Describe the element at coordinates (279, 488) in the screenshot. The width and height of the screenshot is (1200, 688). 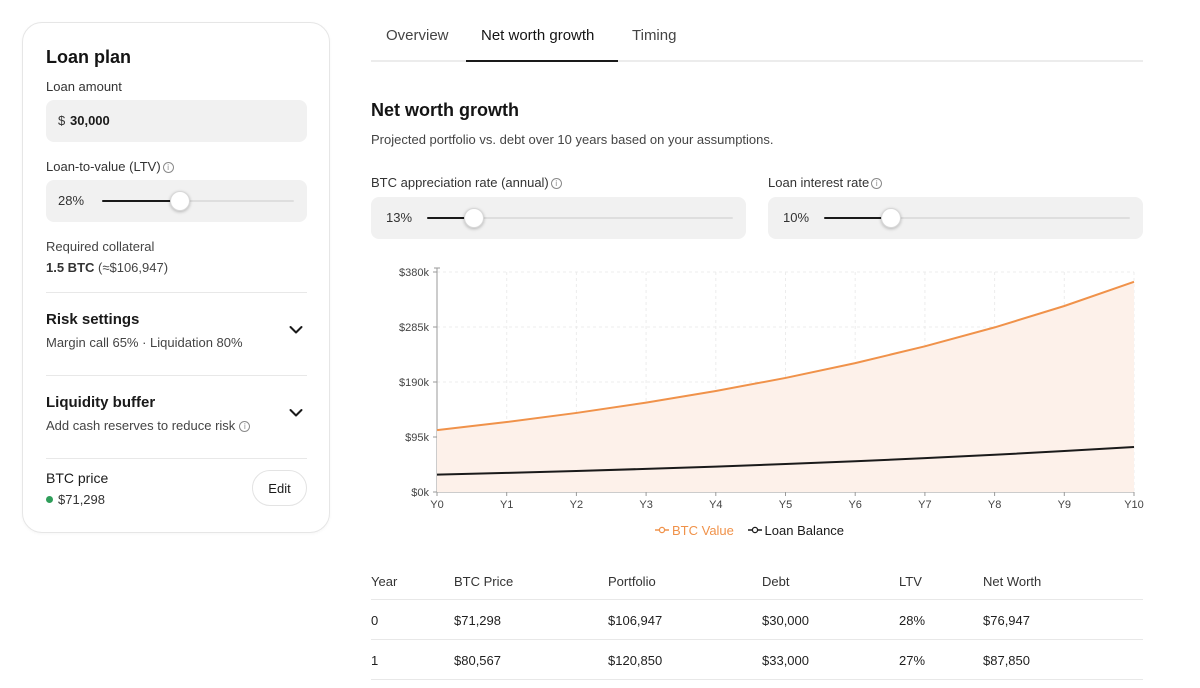
I see `edit-button: Edit` at that location.